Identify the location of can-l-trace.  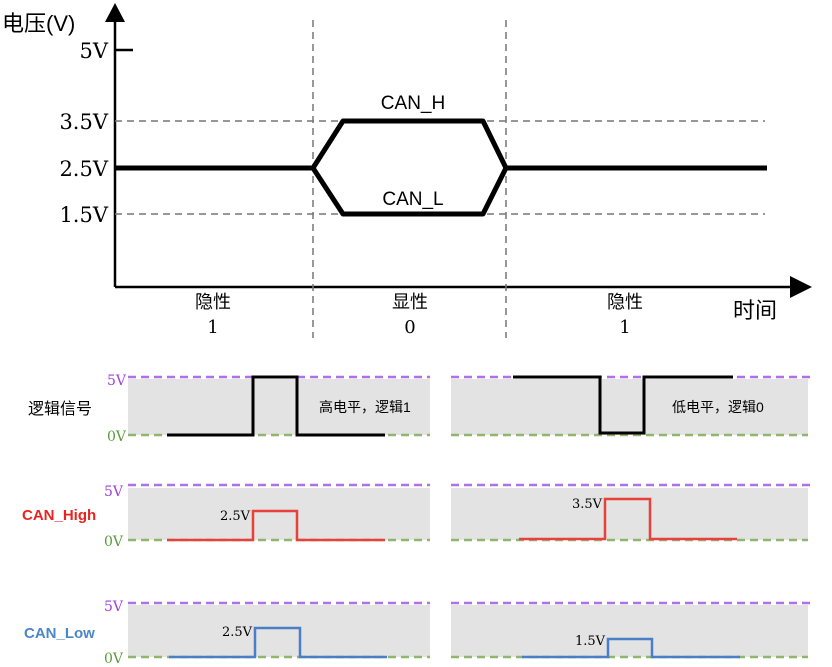
(409, 191).